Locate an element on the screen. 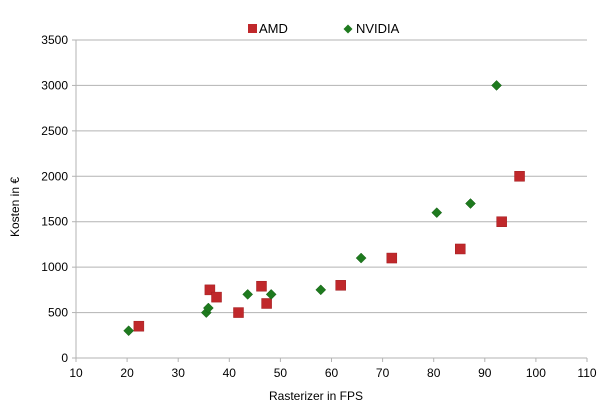 The image size is (605, 406). x-tick-label: 20 is located at coordinates (127, 373).